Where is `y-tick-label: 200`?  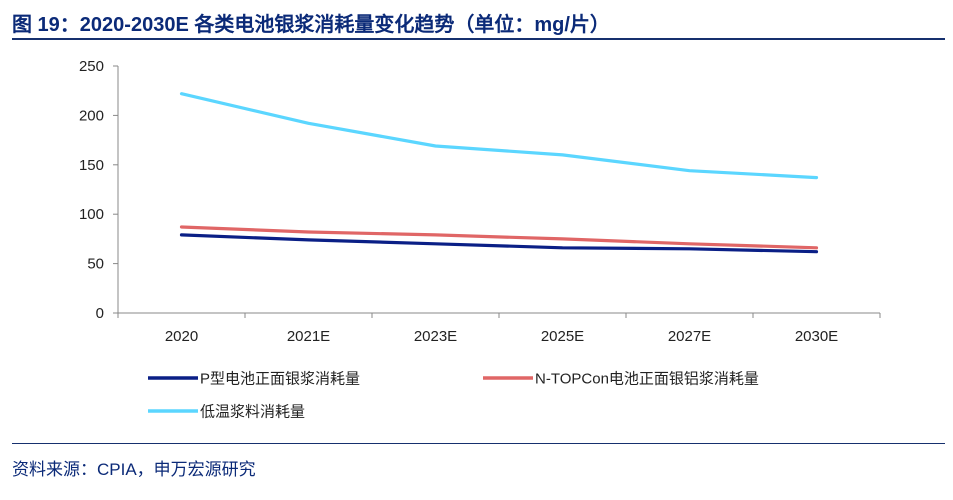
y-tick-label: 200 is located at coordinates (91, 115).